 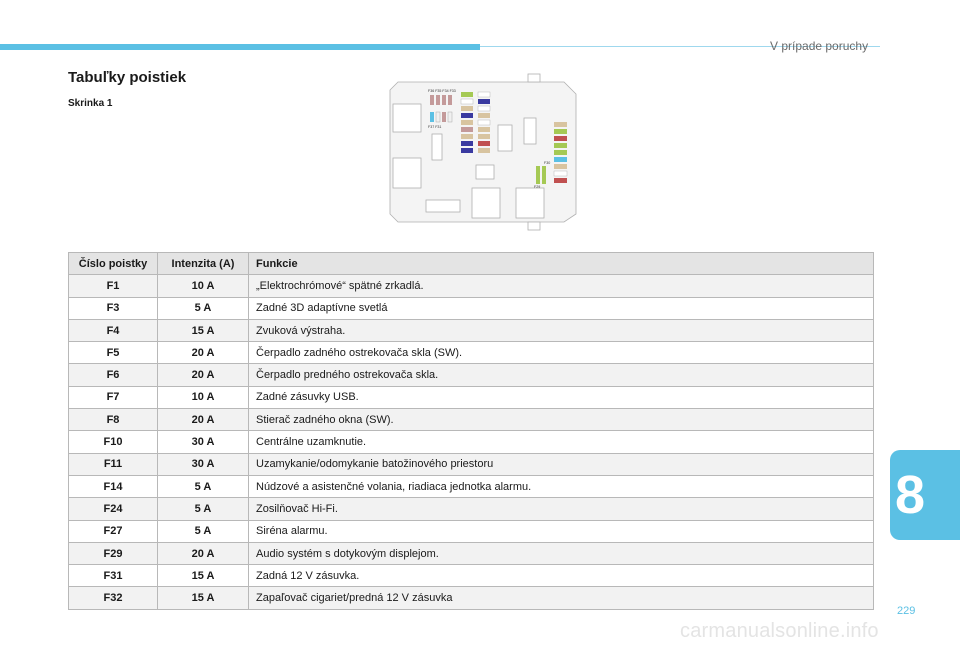 What do you see at coordinates (561, 308) in the screenshot?
I see `function-cell: Zadné 3D adaptívne svetlá` at bounding box center [561, 308].